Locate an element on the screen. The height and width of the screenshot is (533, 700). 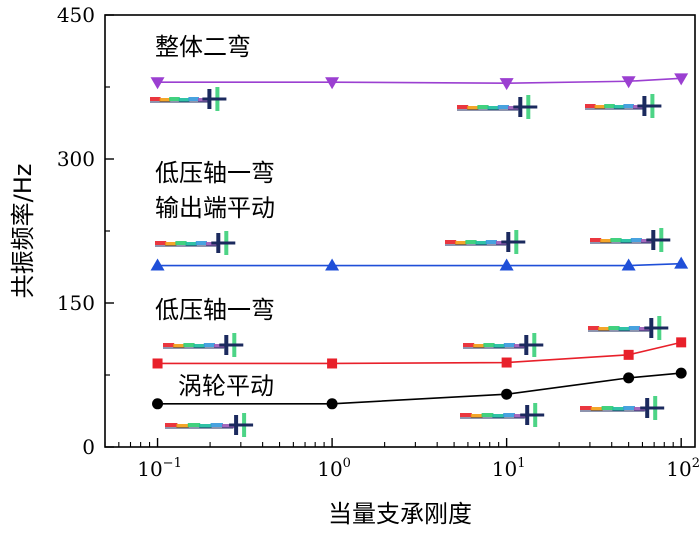
annotation-turbine-translation: 涡轮平动 is located at coordinates (226, 386).